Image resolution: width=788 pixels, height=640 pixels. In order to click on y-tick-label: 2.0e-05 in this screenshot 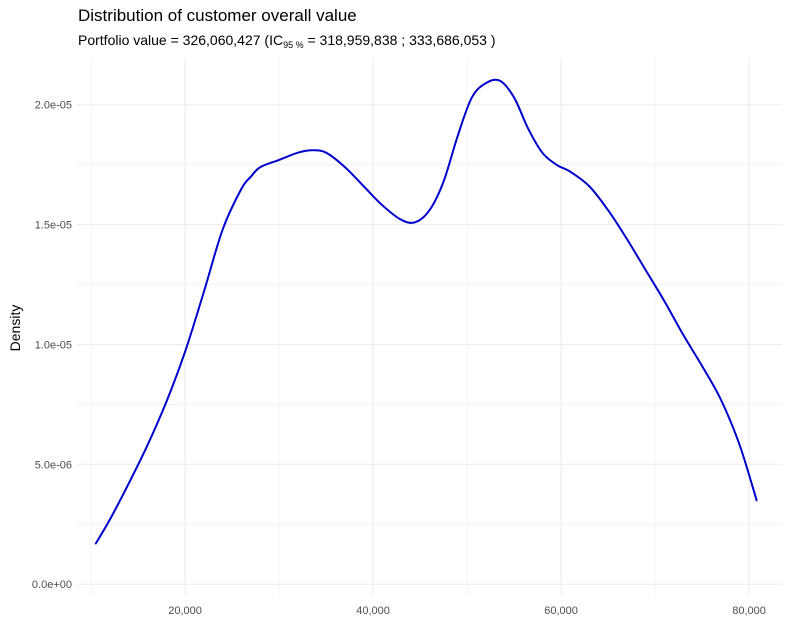, I will do `click(53, 106)`.